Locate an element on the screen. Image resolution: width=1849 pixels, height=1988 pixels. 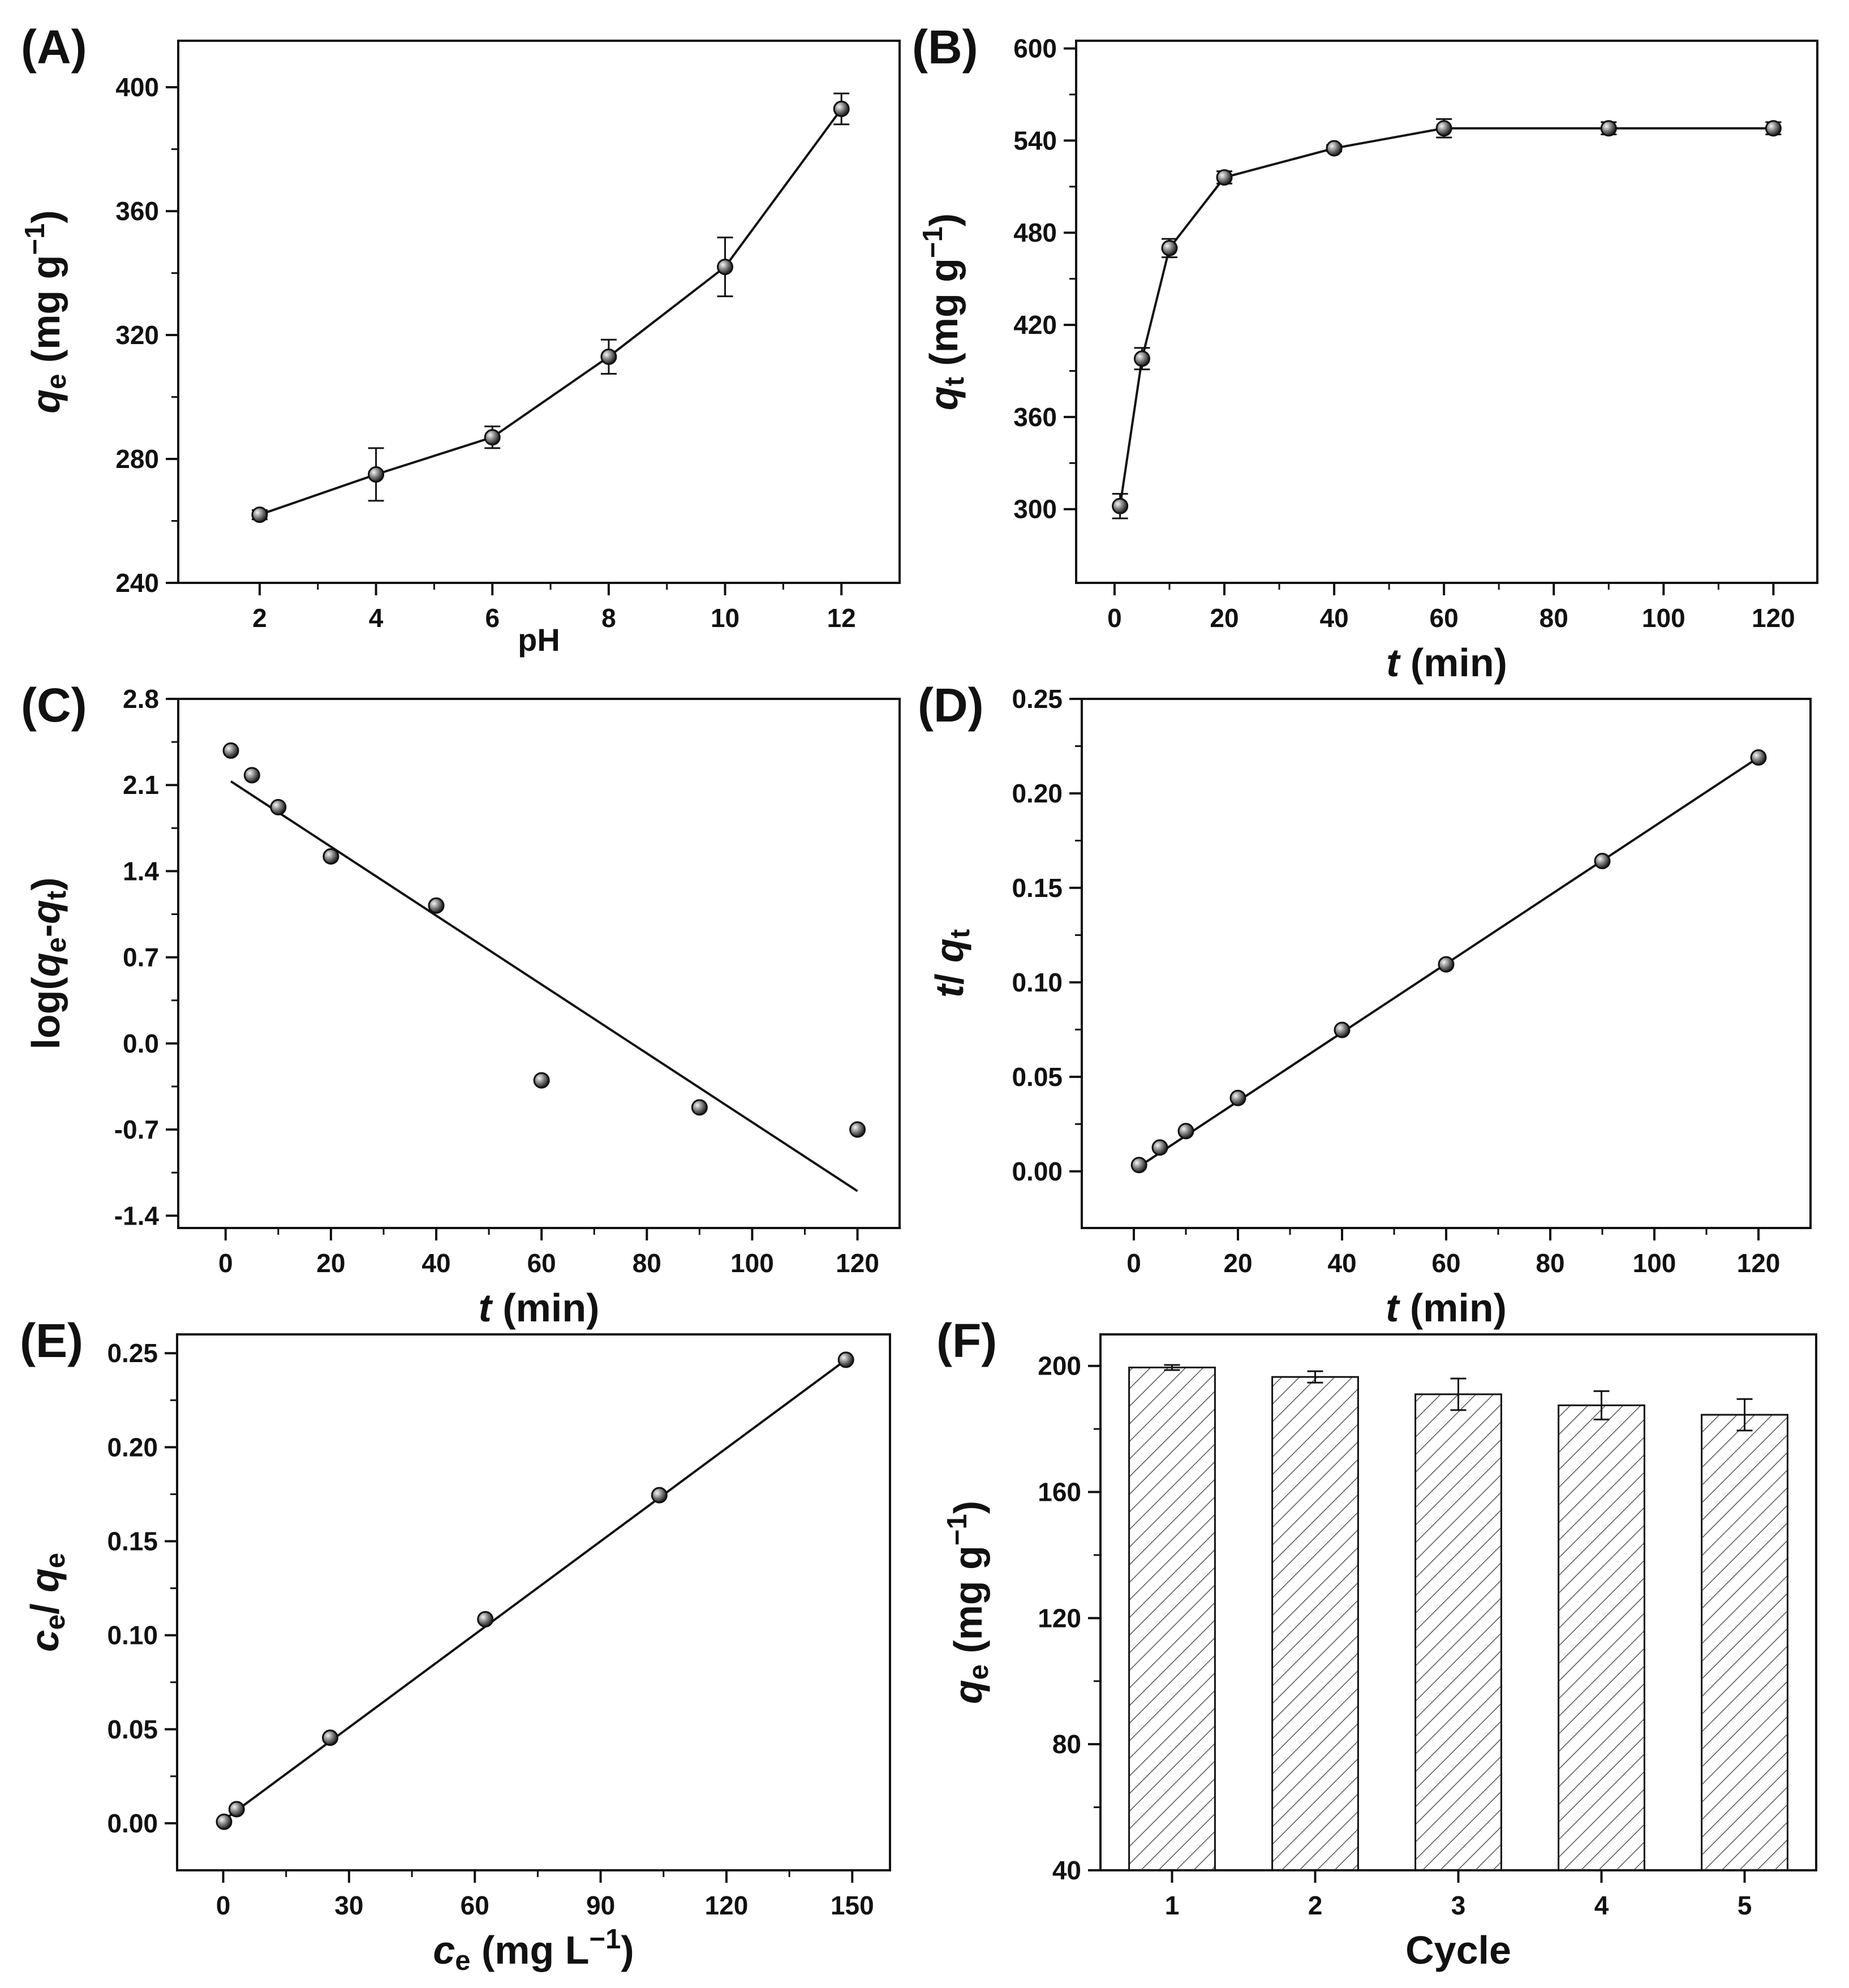
y-tick-label: 320 is located at coordinates (137, 335).